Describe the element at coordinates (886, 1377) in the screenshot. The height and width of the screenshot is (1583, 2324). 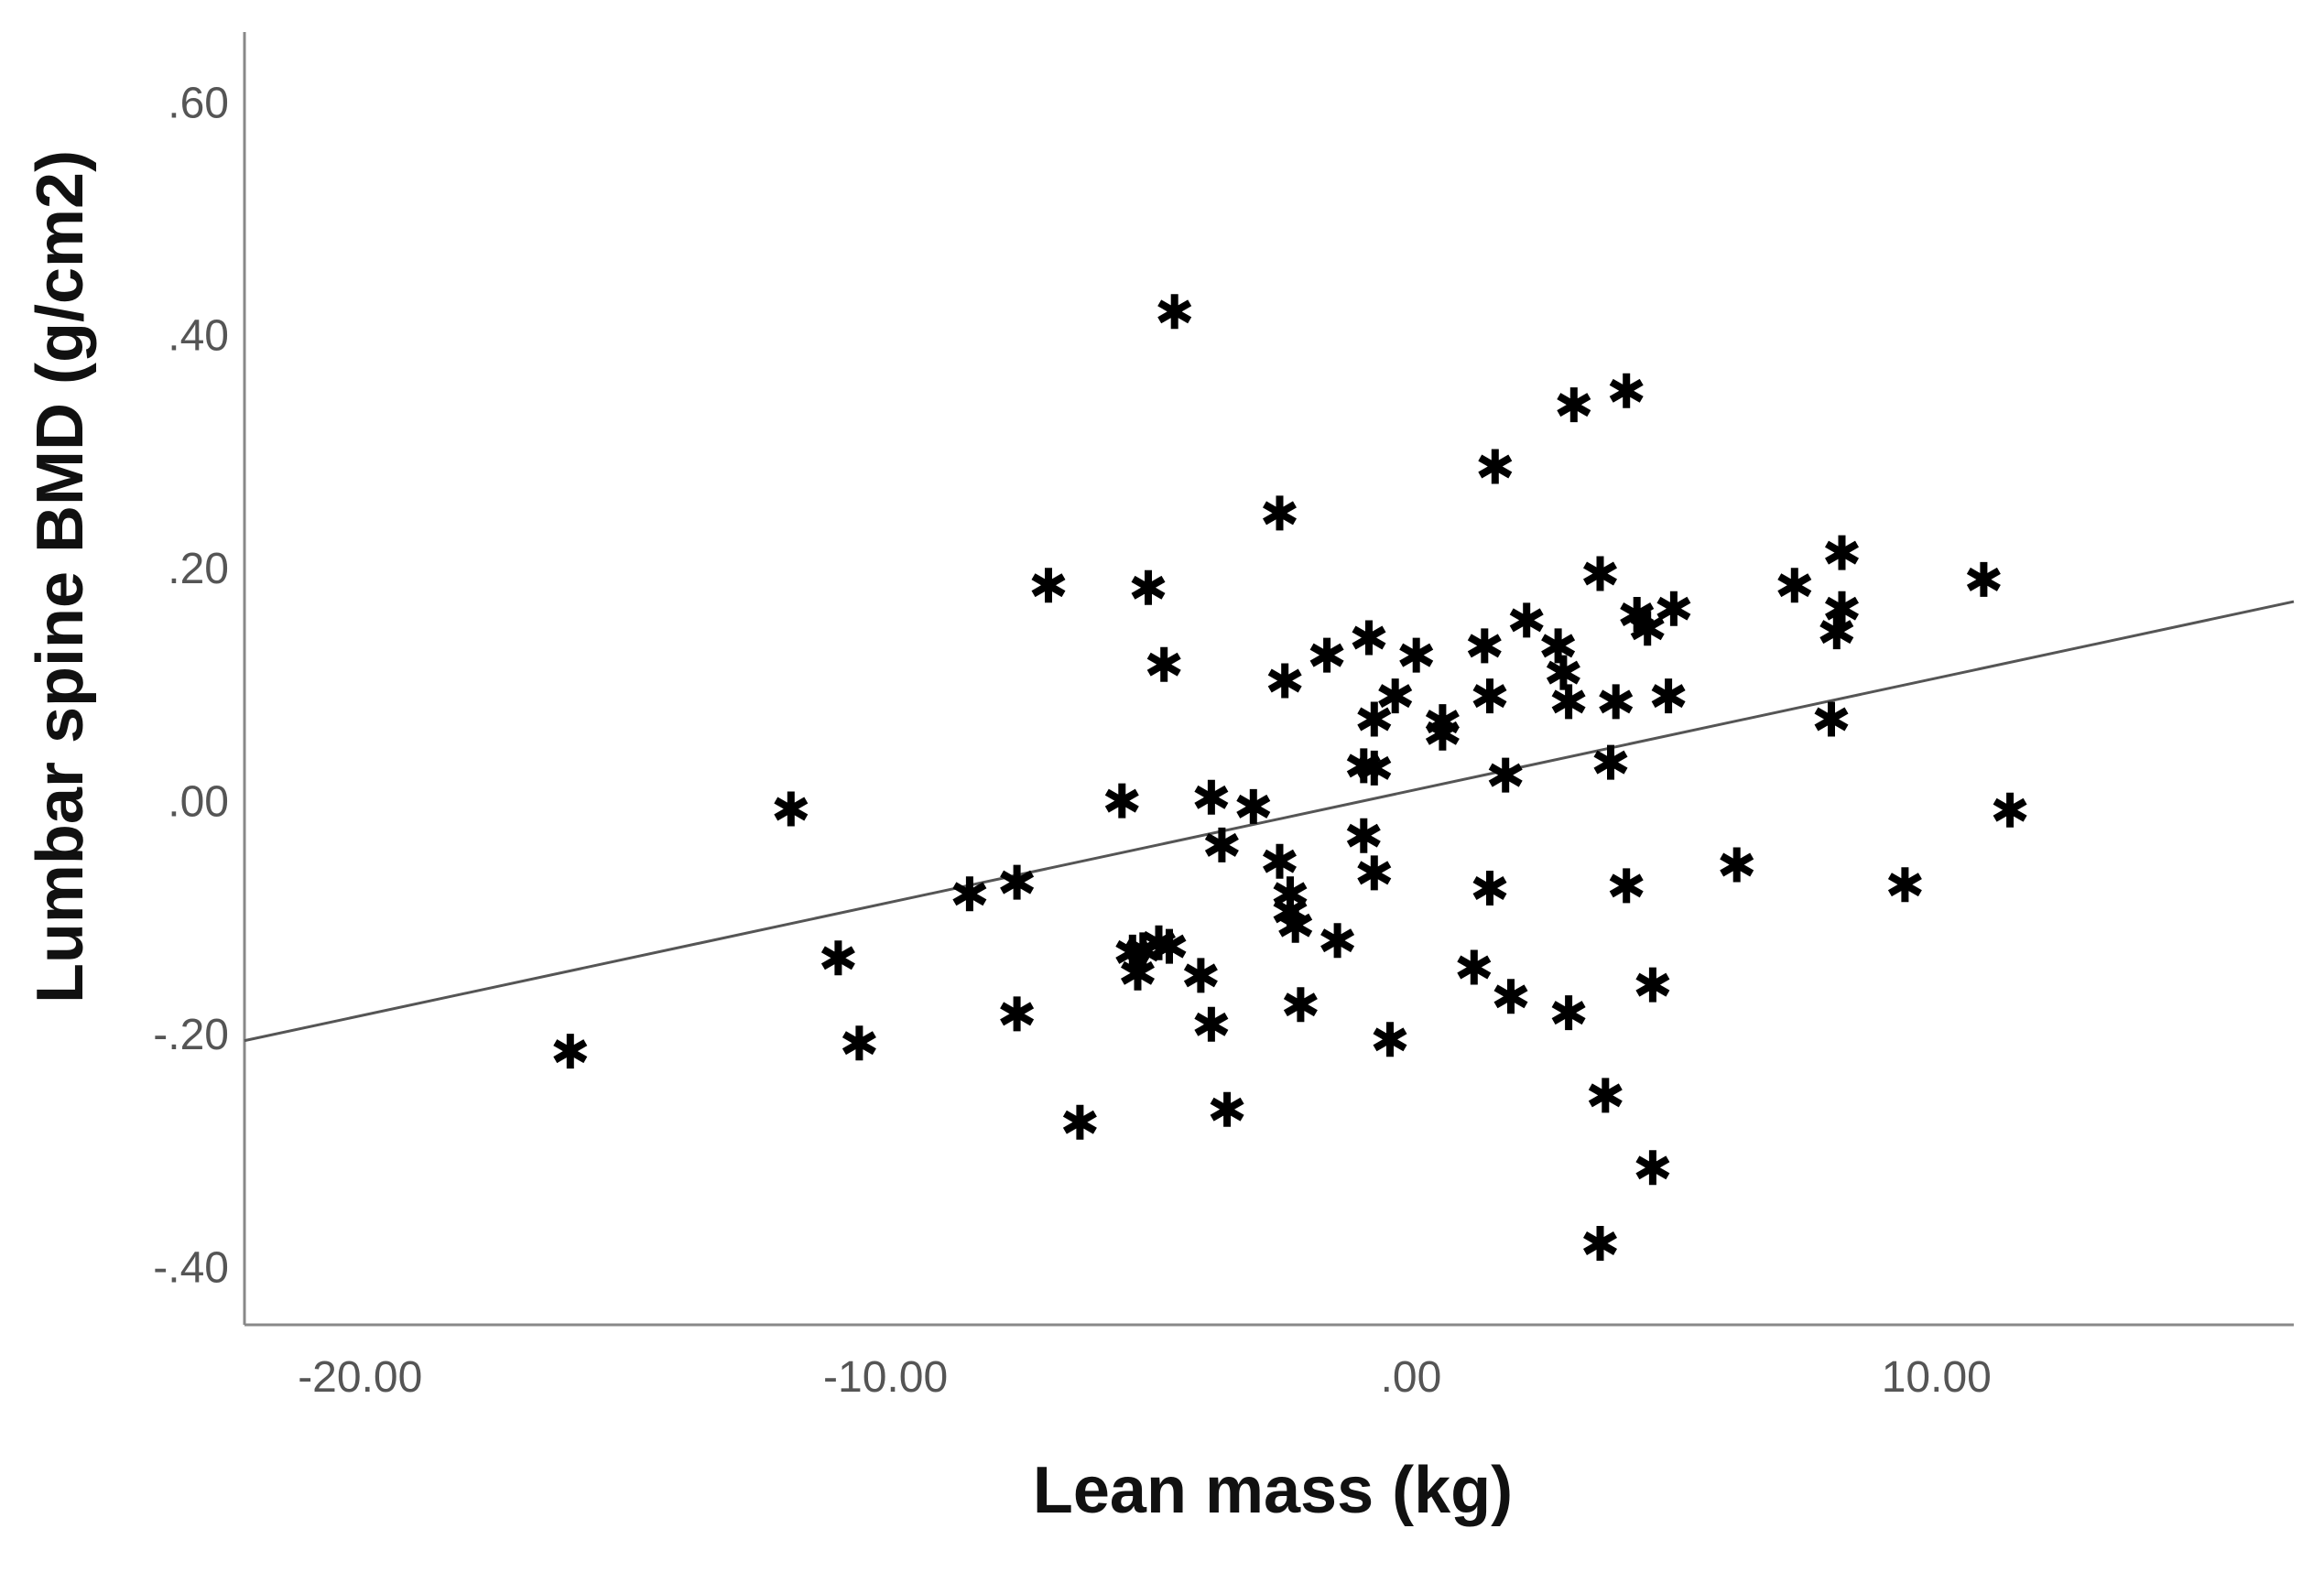
I see `x-tick-label: -10.00` at that location.